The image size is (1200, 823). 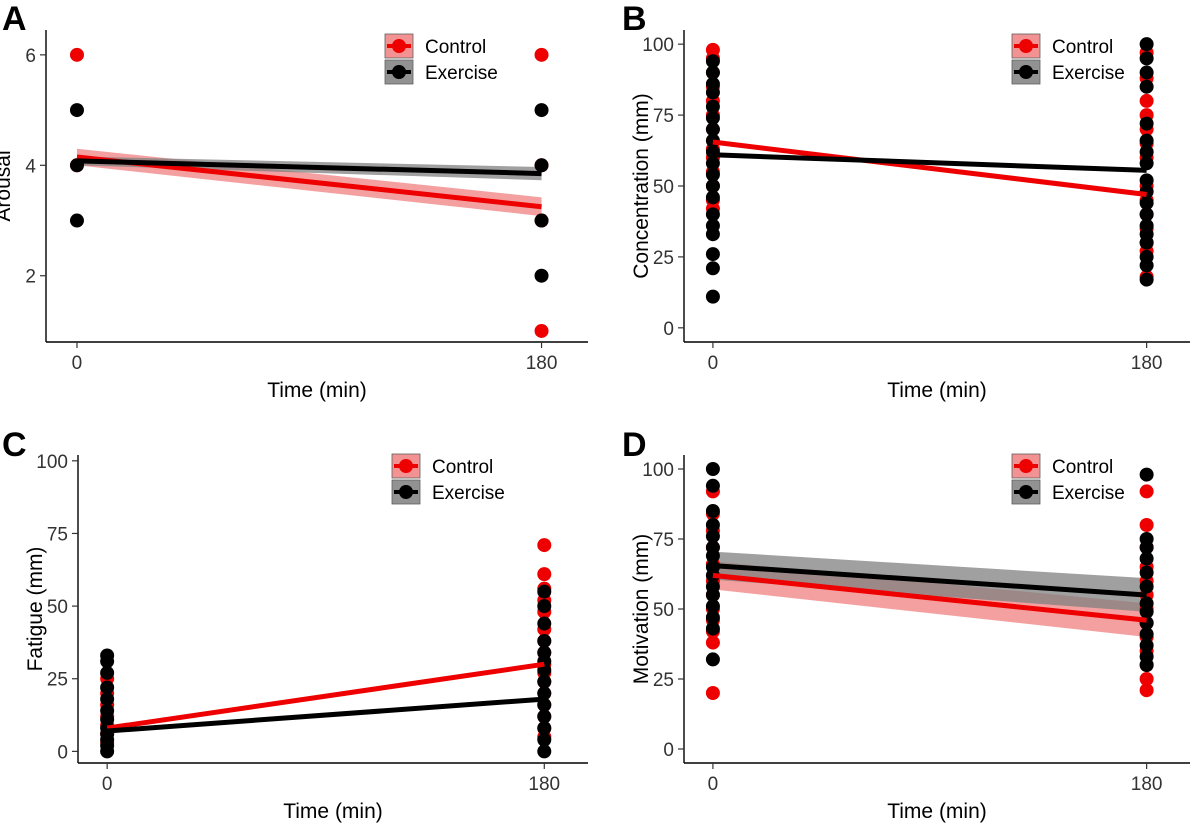 I want to click on panel-letter: D, so click(x=634, y=445).